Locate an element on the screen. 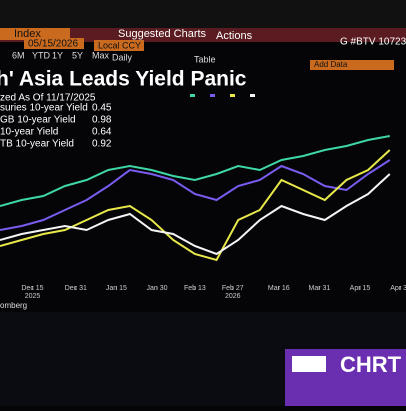 Image resolution: width=406 pixels, height=411 pixels. date-box is located at coordinates (54, 43).